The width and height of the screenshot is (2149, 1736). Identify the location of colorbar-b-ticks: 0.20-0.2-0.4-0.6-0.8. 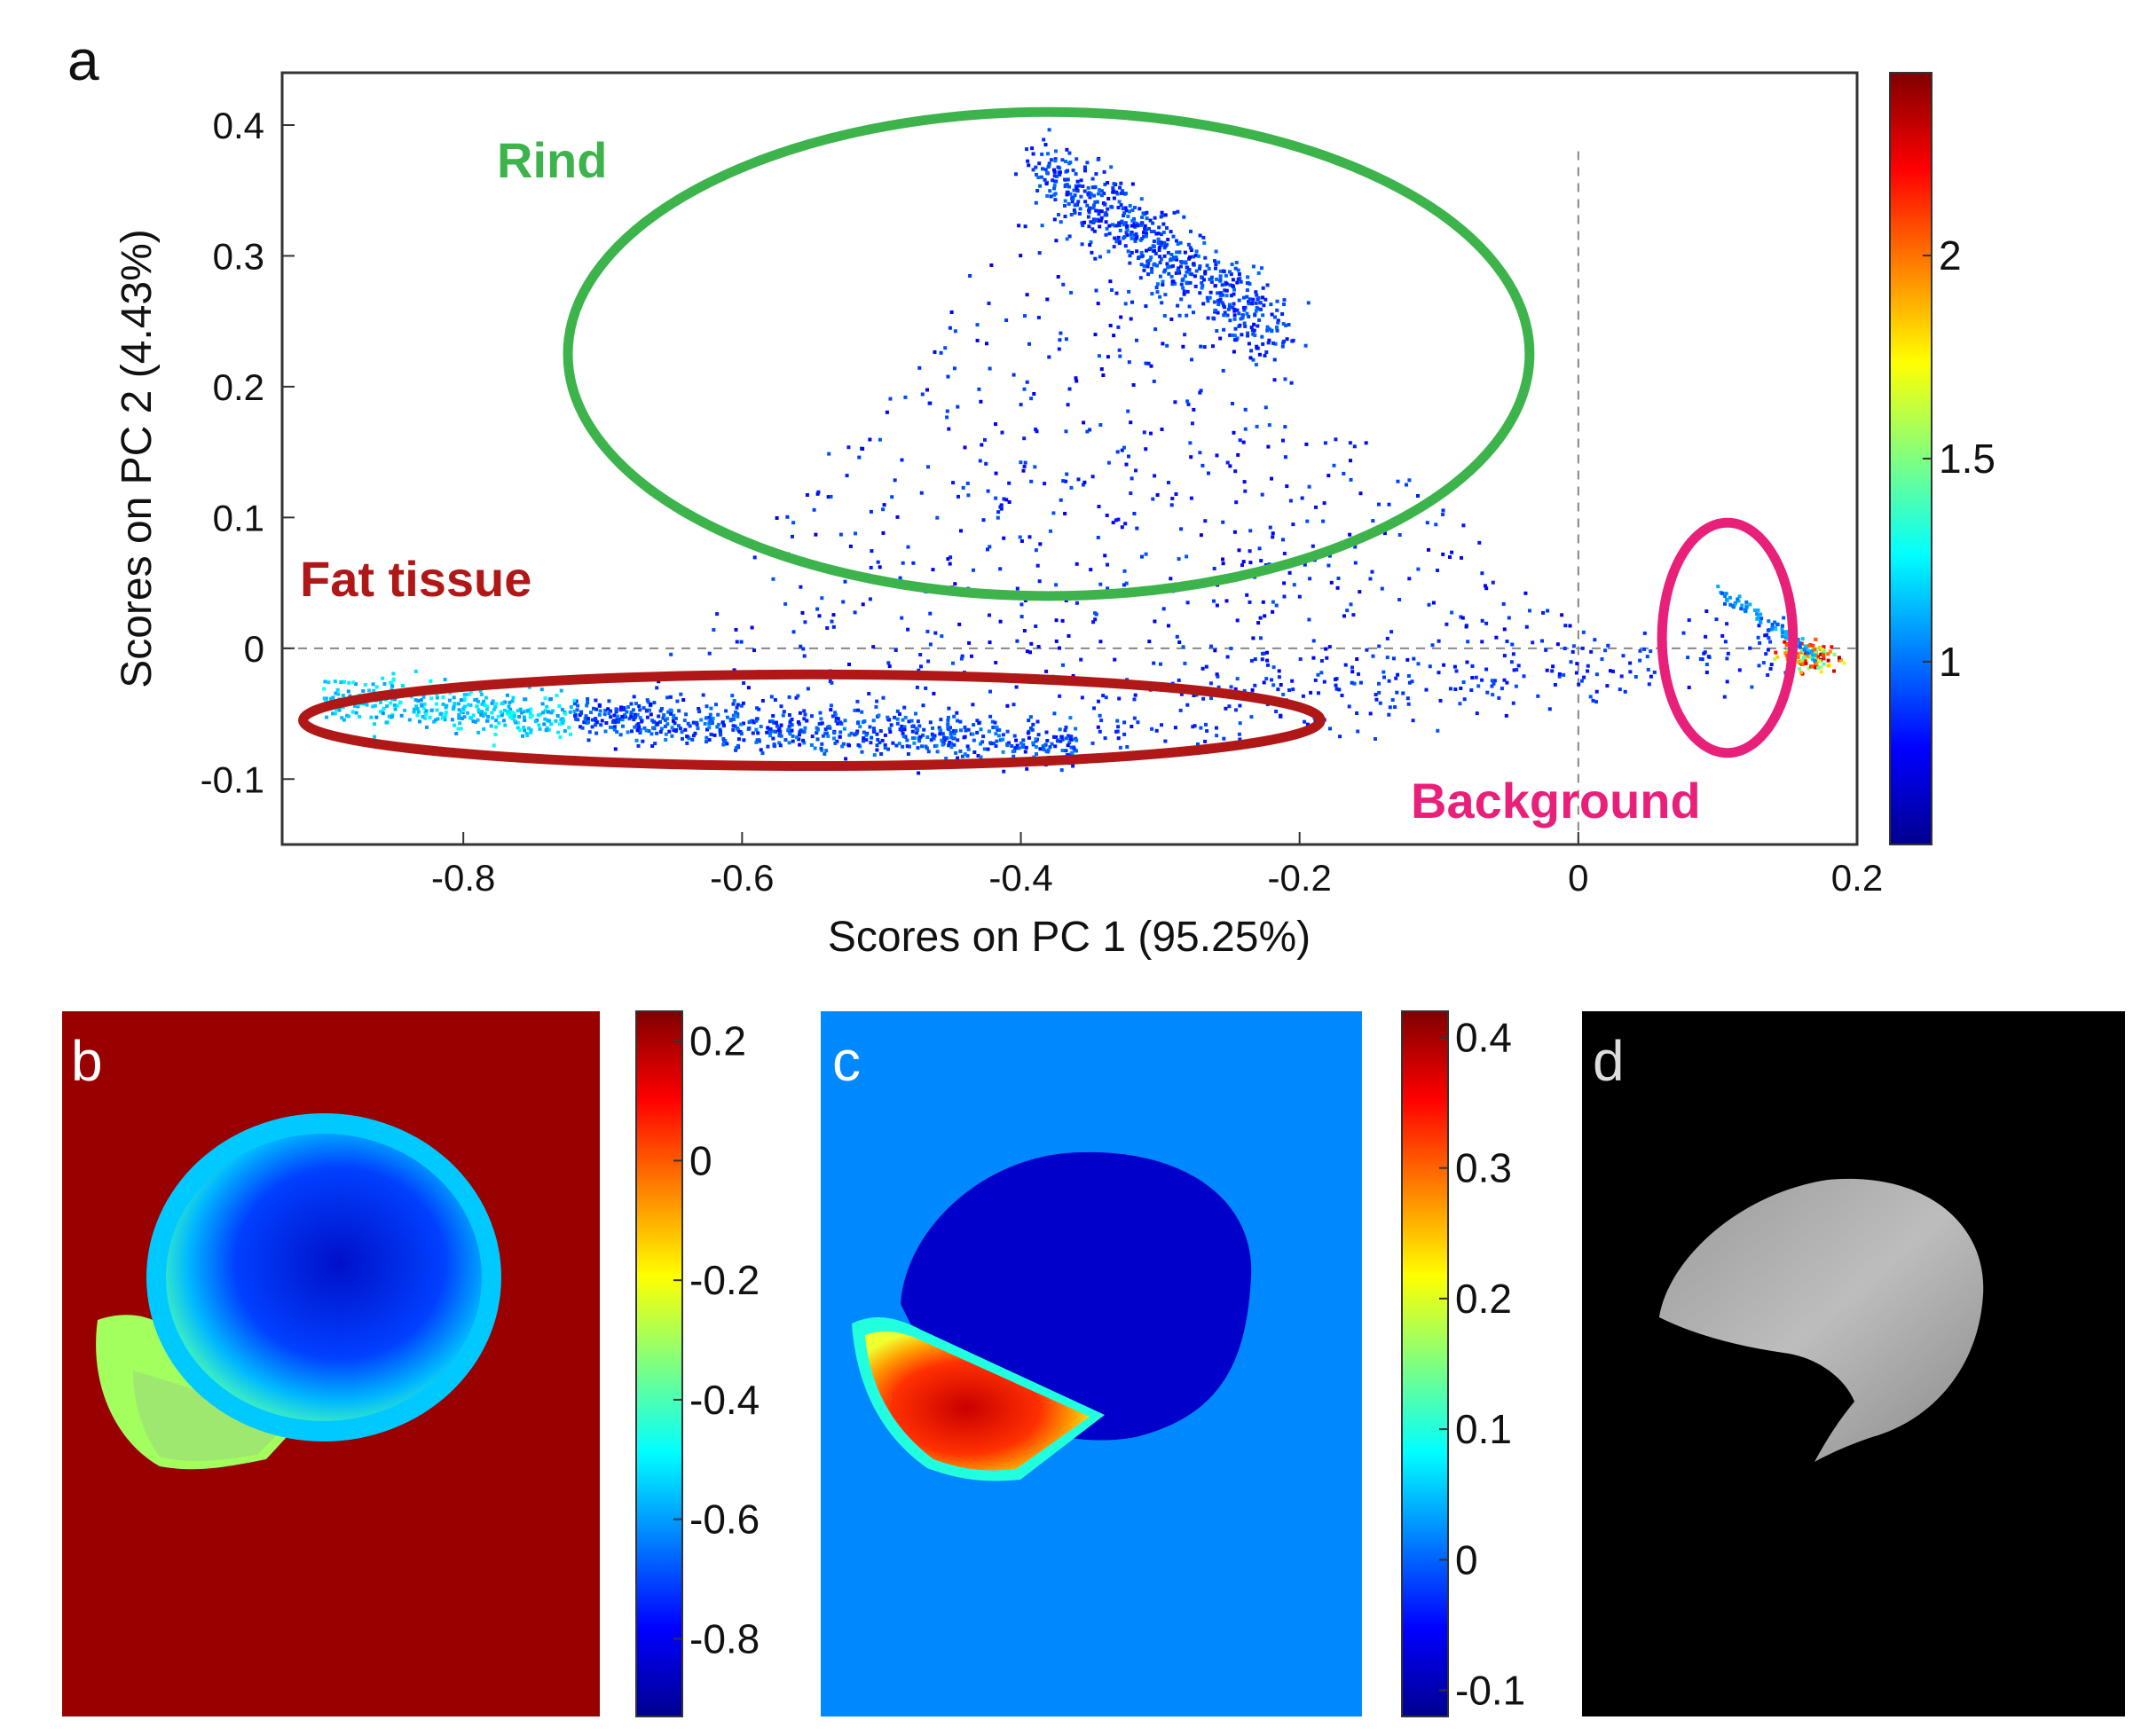
(716, 1339).